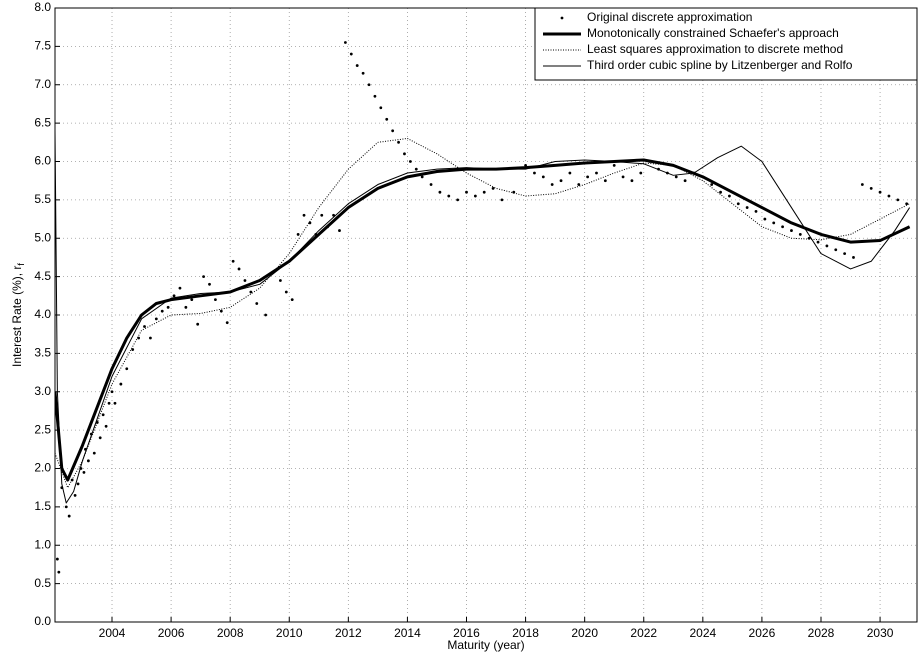  Describe the element at coordinates (485, 645) in the screenshot. I see `x-axis-label: Maturity (year)` at that location.